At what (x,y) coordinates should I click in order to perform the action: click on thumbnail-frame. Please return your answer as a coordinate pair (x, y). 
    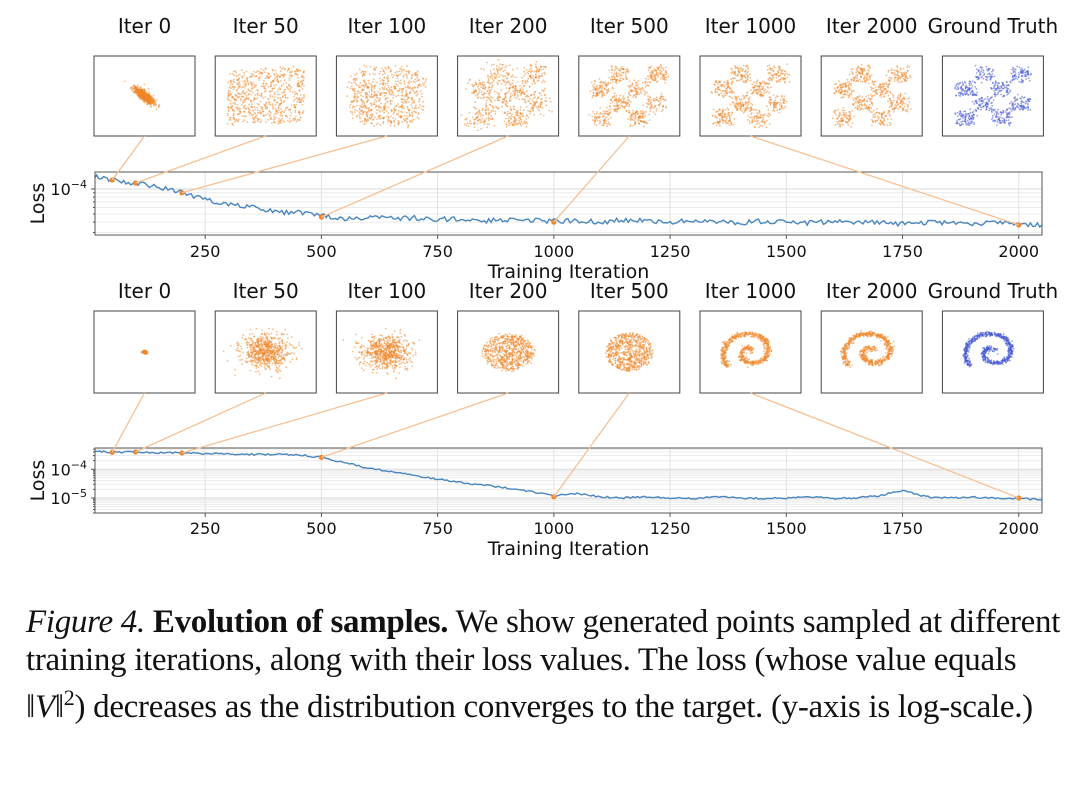
    Looking at the image, I should click on (508, 96).